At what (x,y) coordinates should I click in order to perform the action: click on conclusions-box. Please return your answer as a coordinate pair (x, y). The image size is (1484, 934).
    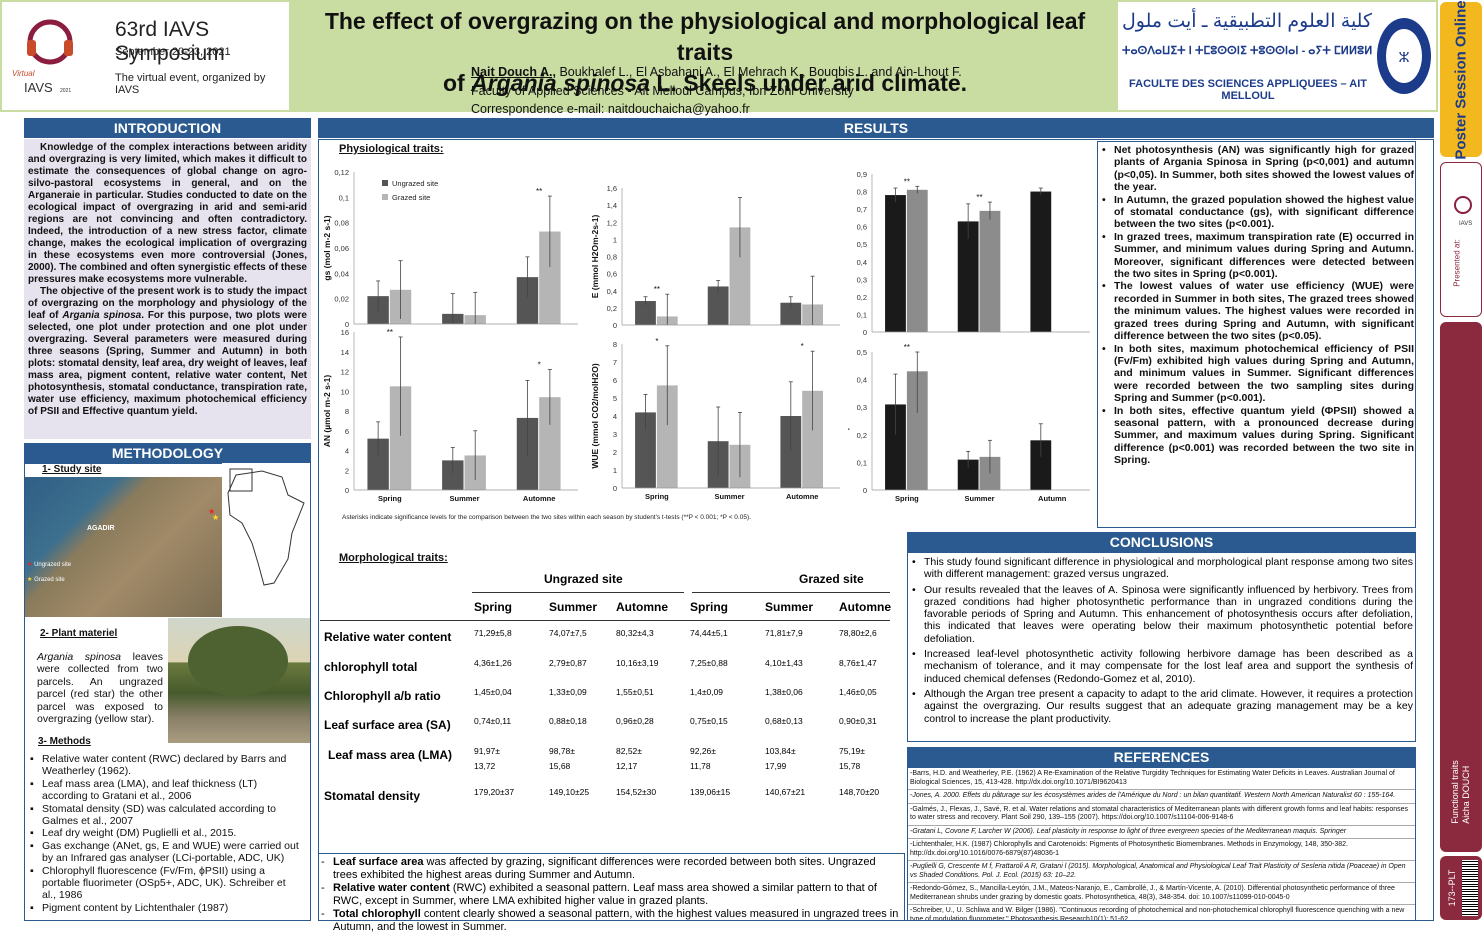
    Looking at the image, I should click on (1161, 647).